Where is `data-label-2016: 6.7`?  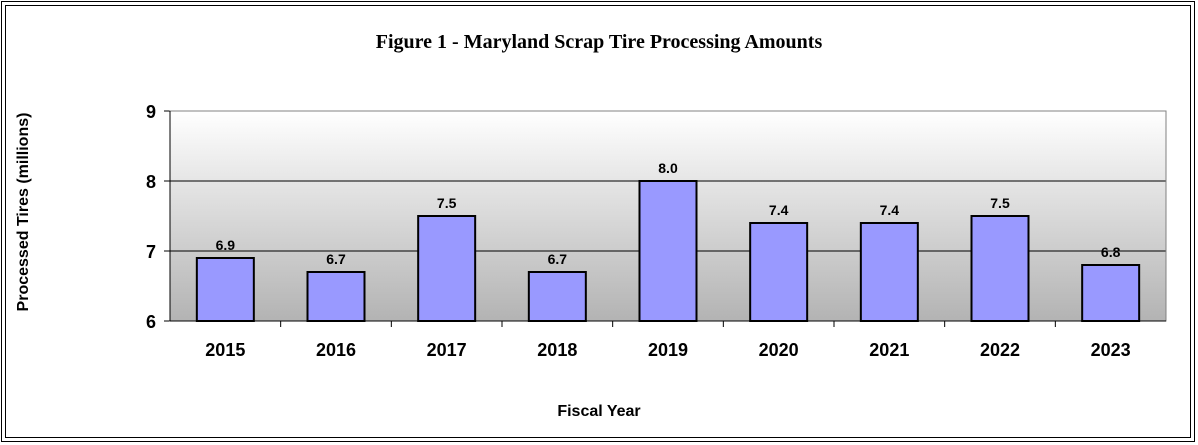
data-label-2016: 6.7 is located at coordinates (336, 259).